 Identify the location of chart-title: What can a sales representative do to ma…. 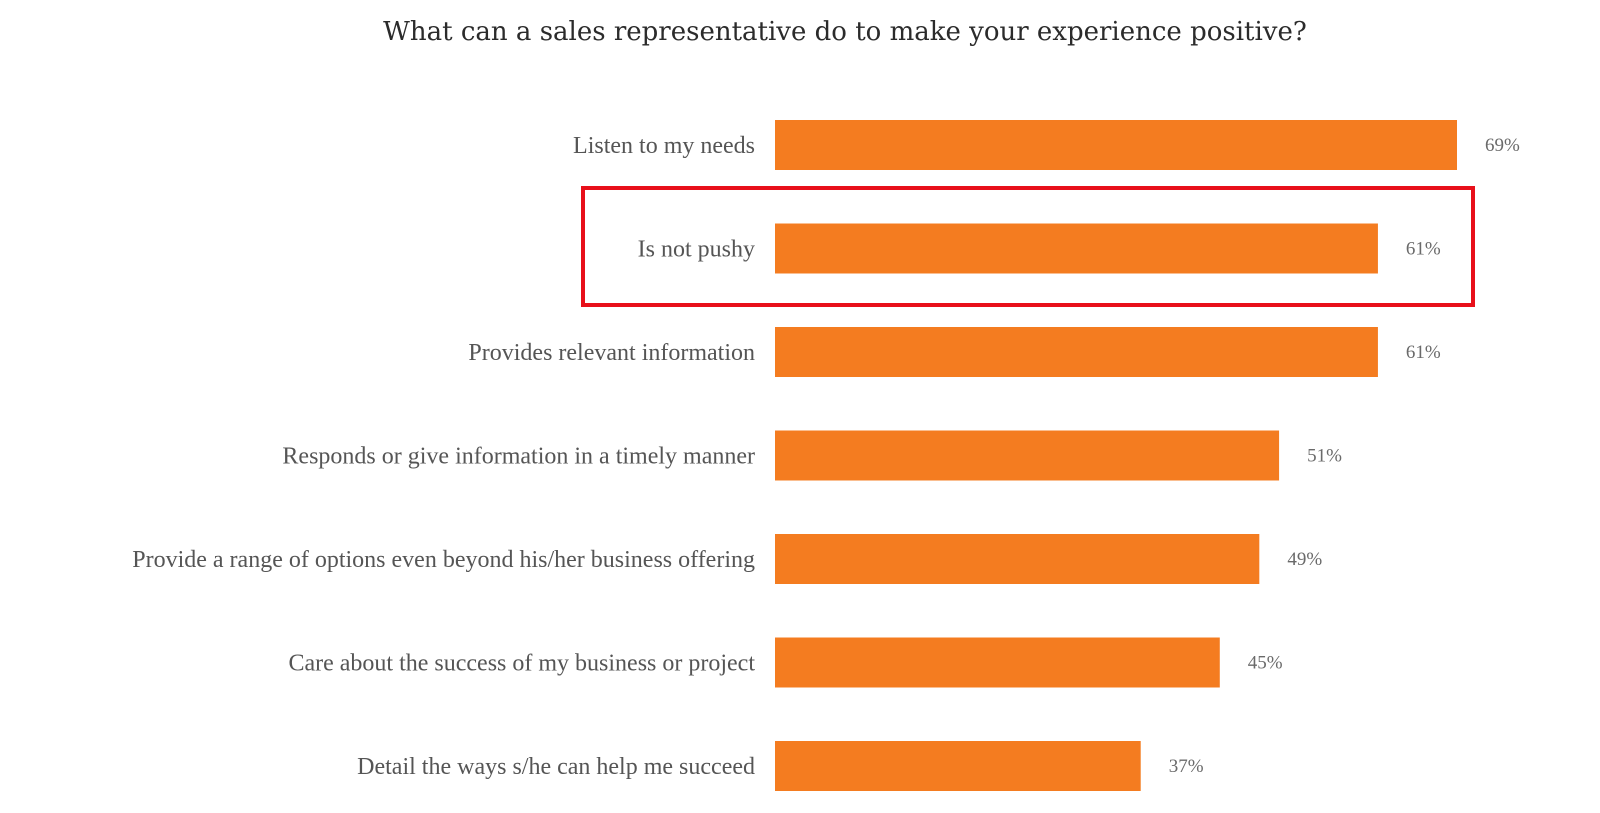
(845, 32).